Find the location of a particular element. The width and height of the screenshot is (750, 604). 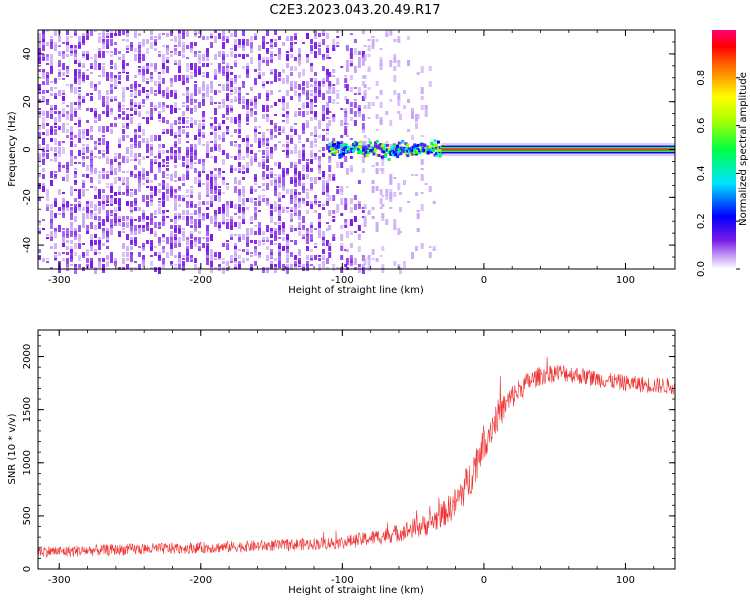

snr-x-tick-label: 0 is located at coordinates (484, 580).